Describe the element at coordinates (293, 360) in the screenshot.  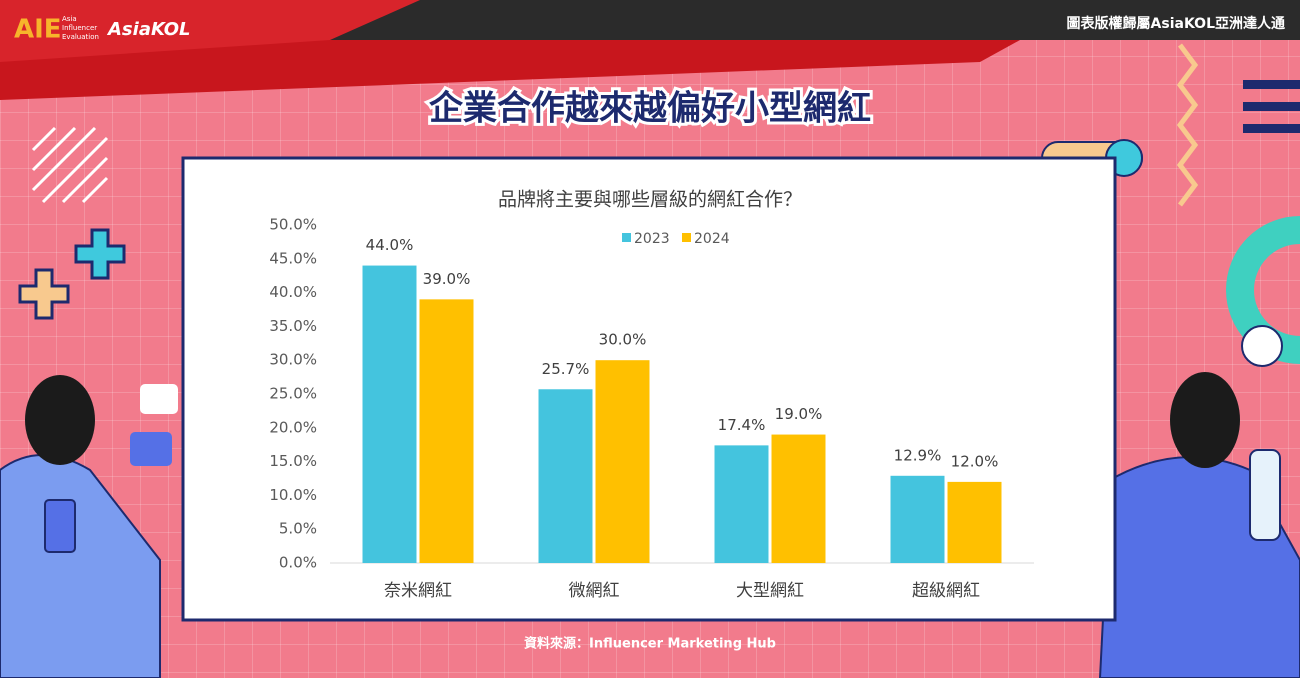
I see `y-tick-label: 30.0%` at that location.